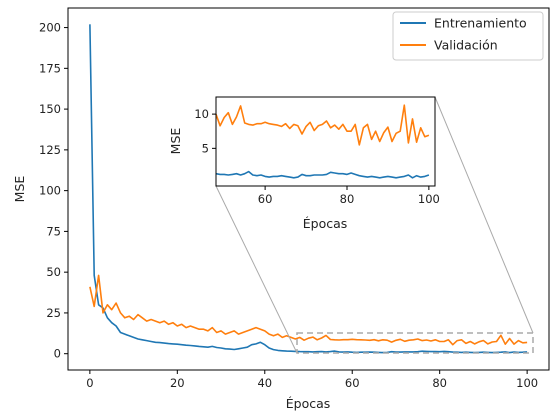 Image resolution: width=557 pixels, height=416 pixels. What do you see at coordinates (347, 199) in the screenshot?
I see `inset-x-tick-label: 80` at bounding box center [347, 199].